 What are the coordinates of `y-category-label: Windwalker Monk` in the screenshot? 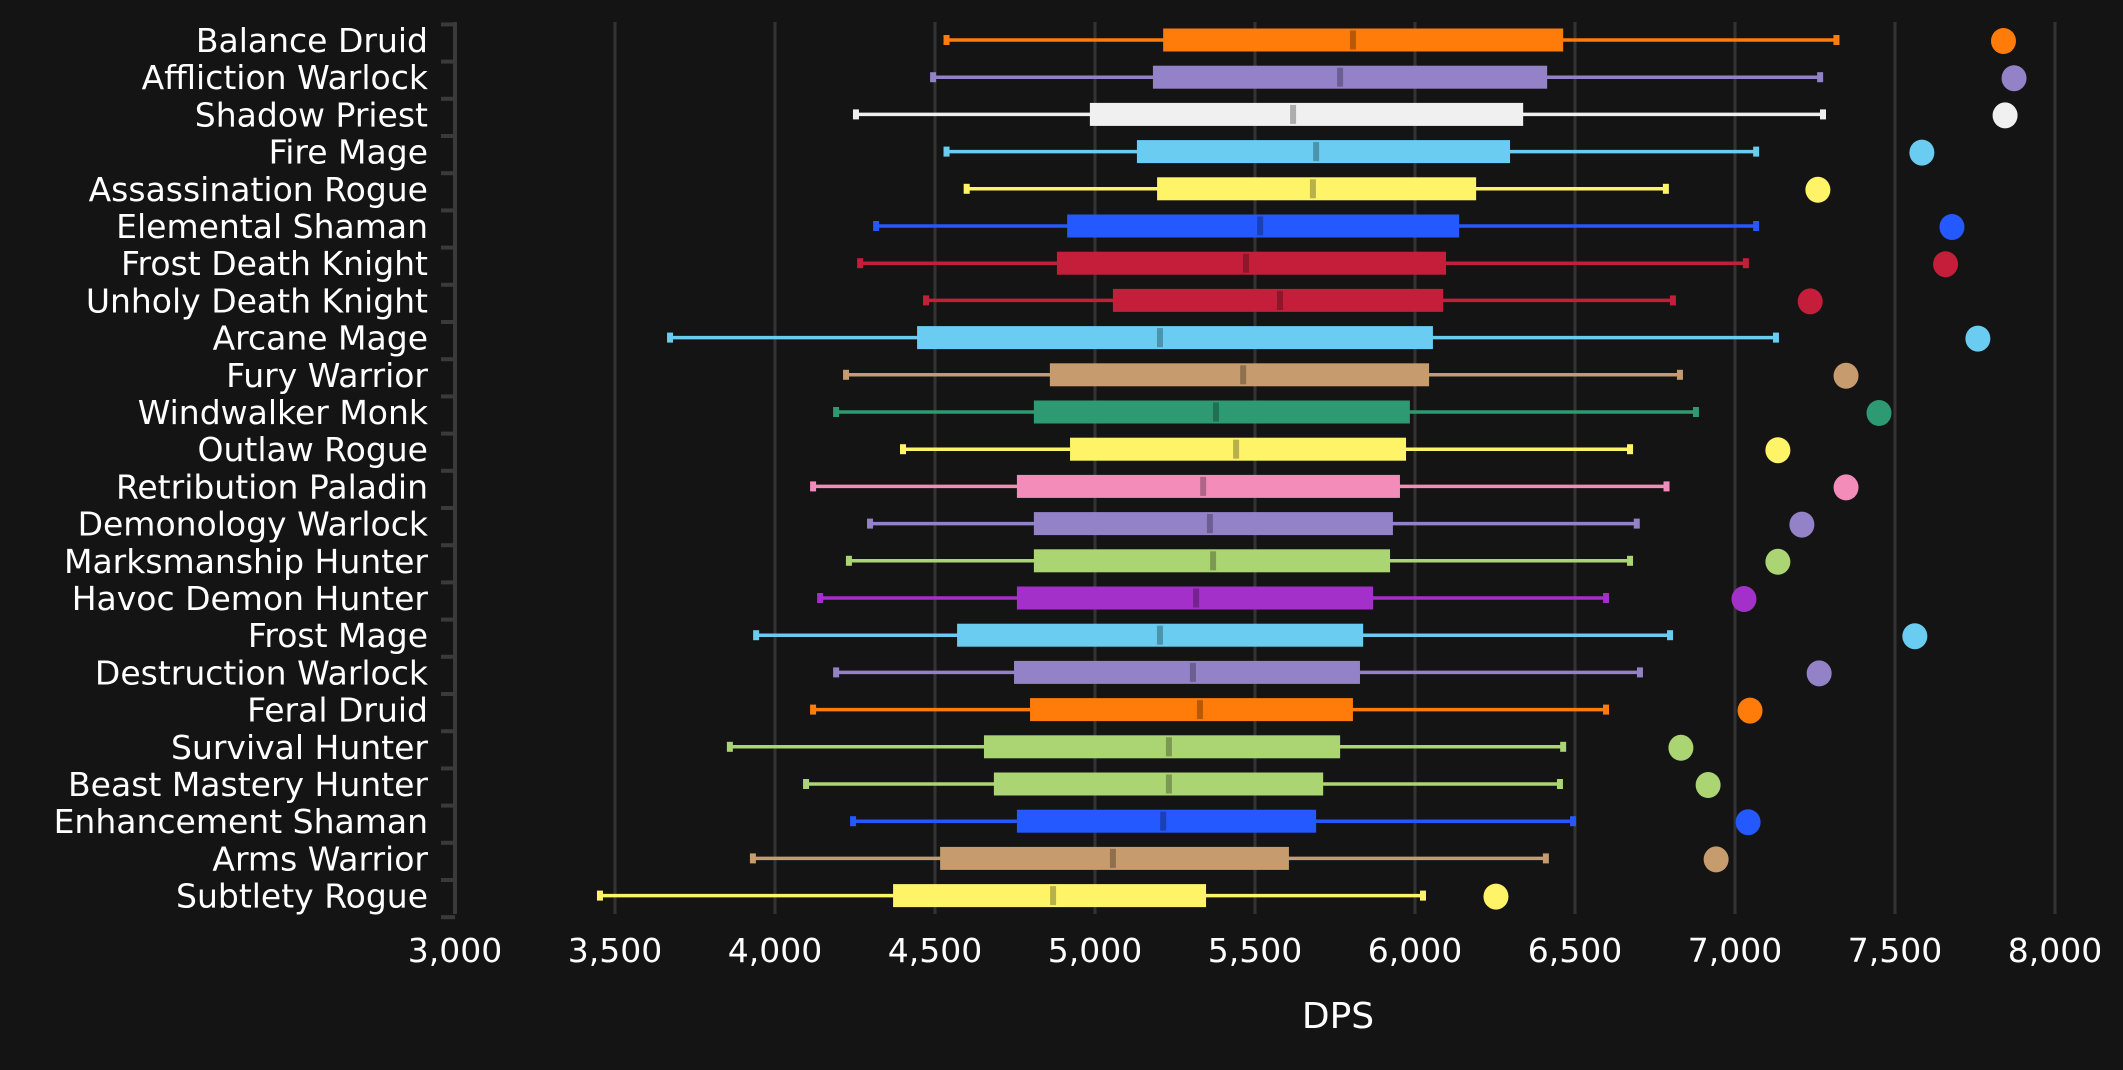 It's located at (283, 412).